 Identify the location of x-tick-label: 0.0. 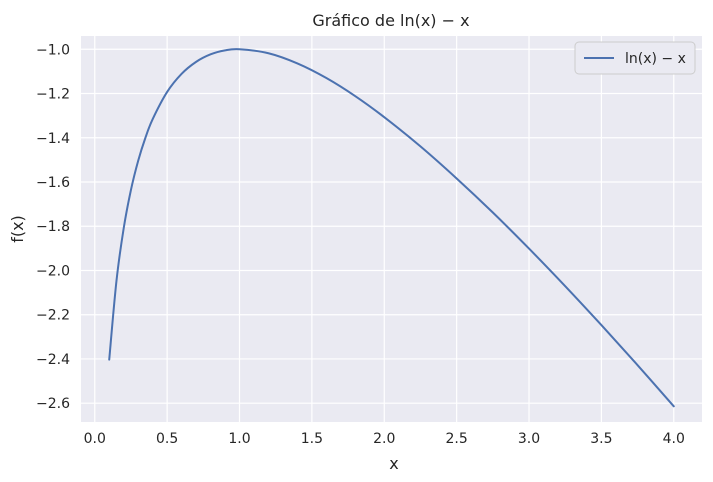
(95, 439).